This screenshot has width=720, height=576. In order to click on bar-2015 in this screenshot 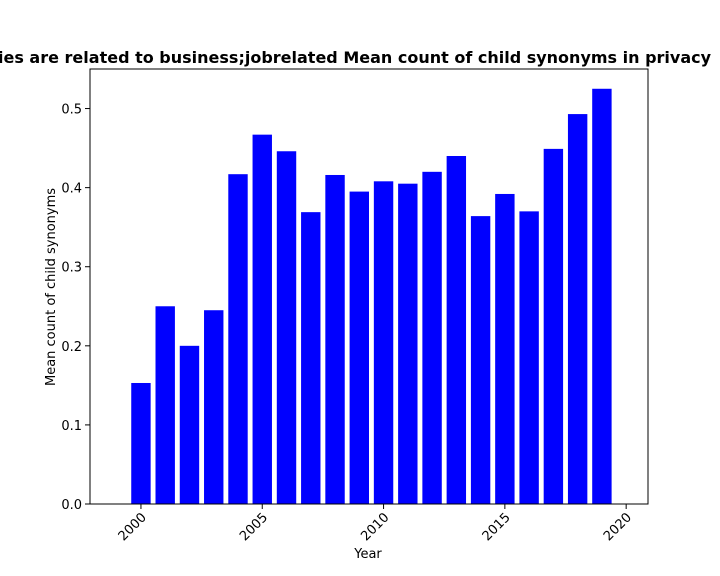, I will do `click(505, 348)`.